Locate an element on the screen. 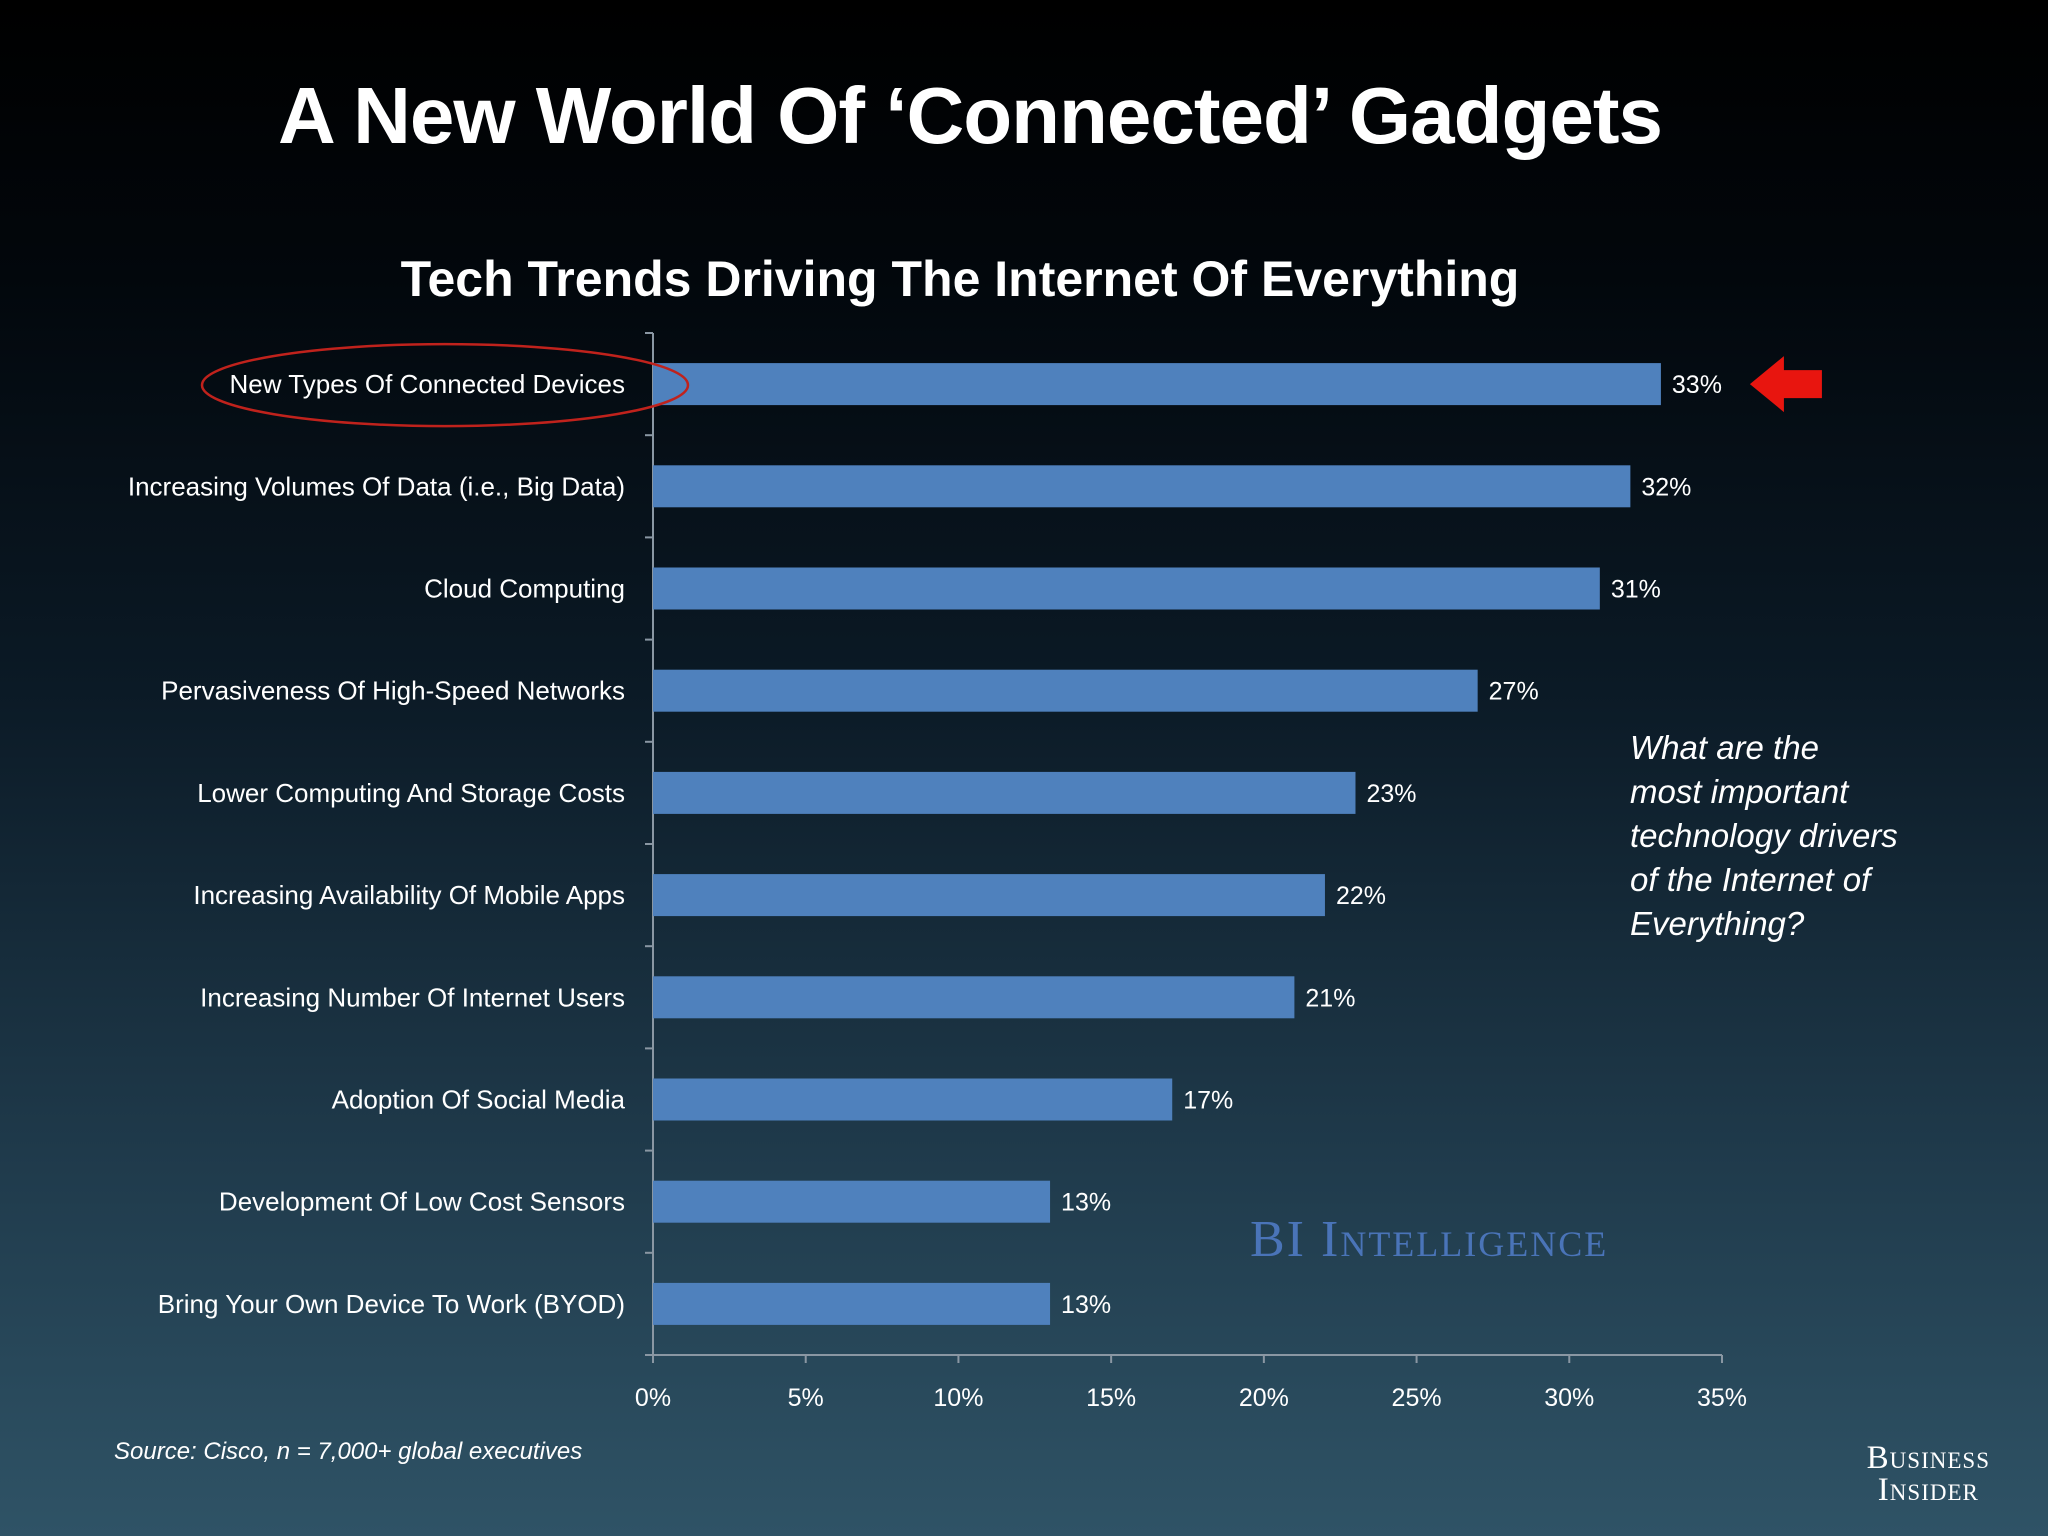 This screenshot has width=2048, height=1536. question-line: What are the is located at coordinates (1724, 747).